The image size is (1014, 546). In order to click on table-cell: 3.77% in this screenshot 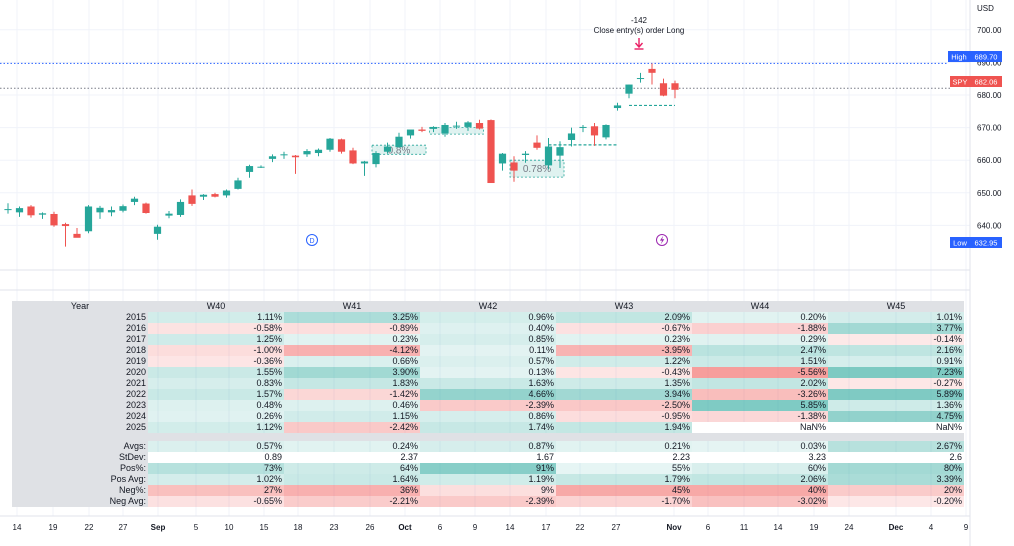, I will do `click(896, 328)`.